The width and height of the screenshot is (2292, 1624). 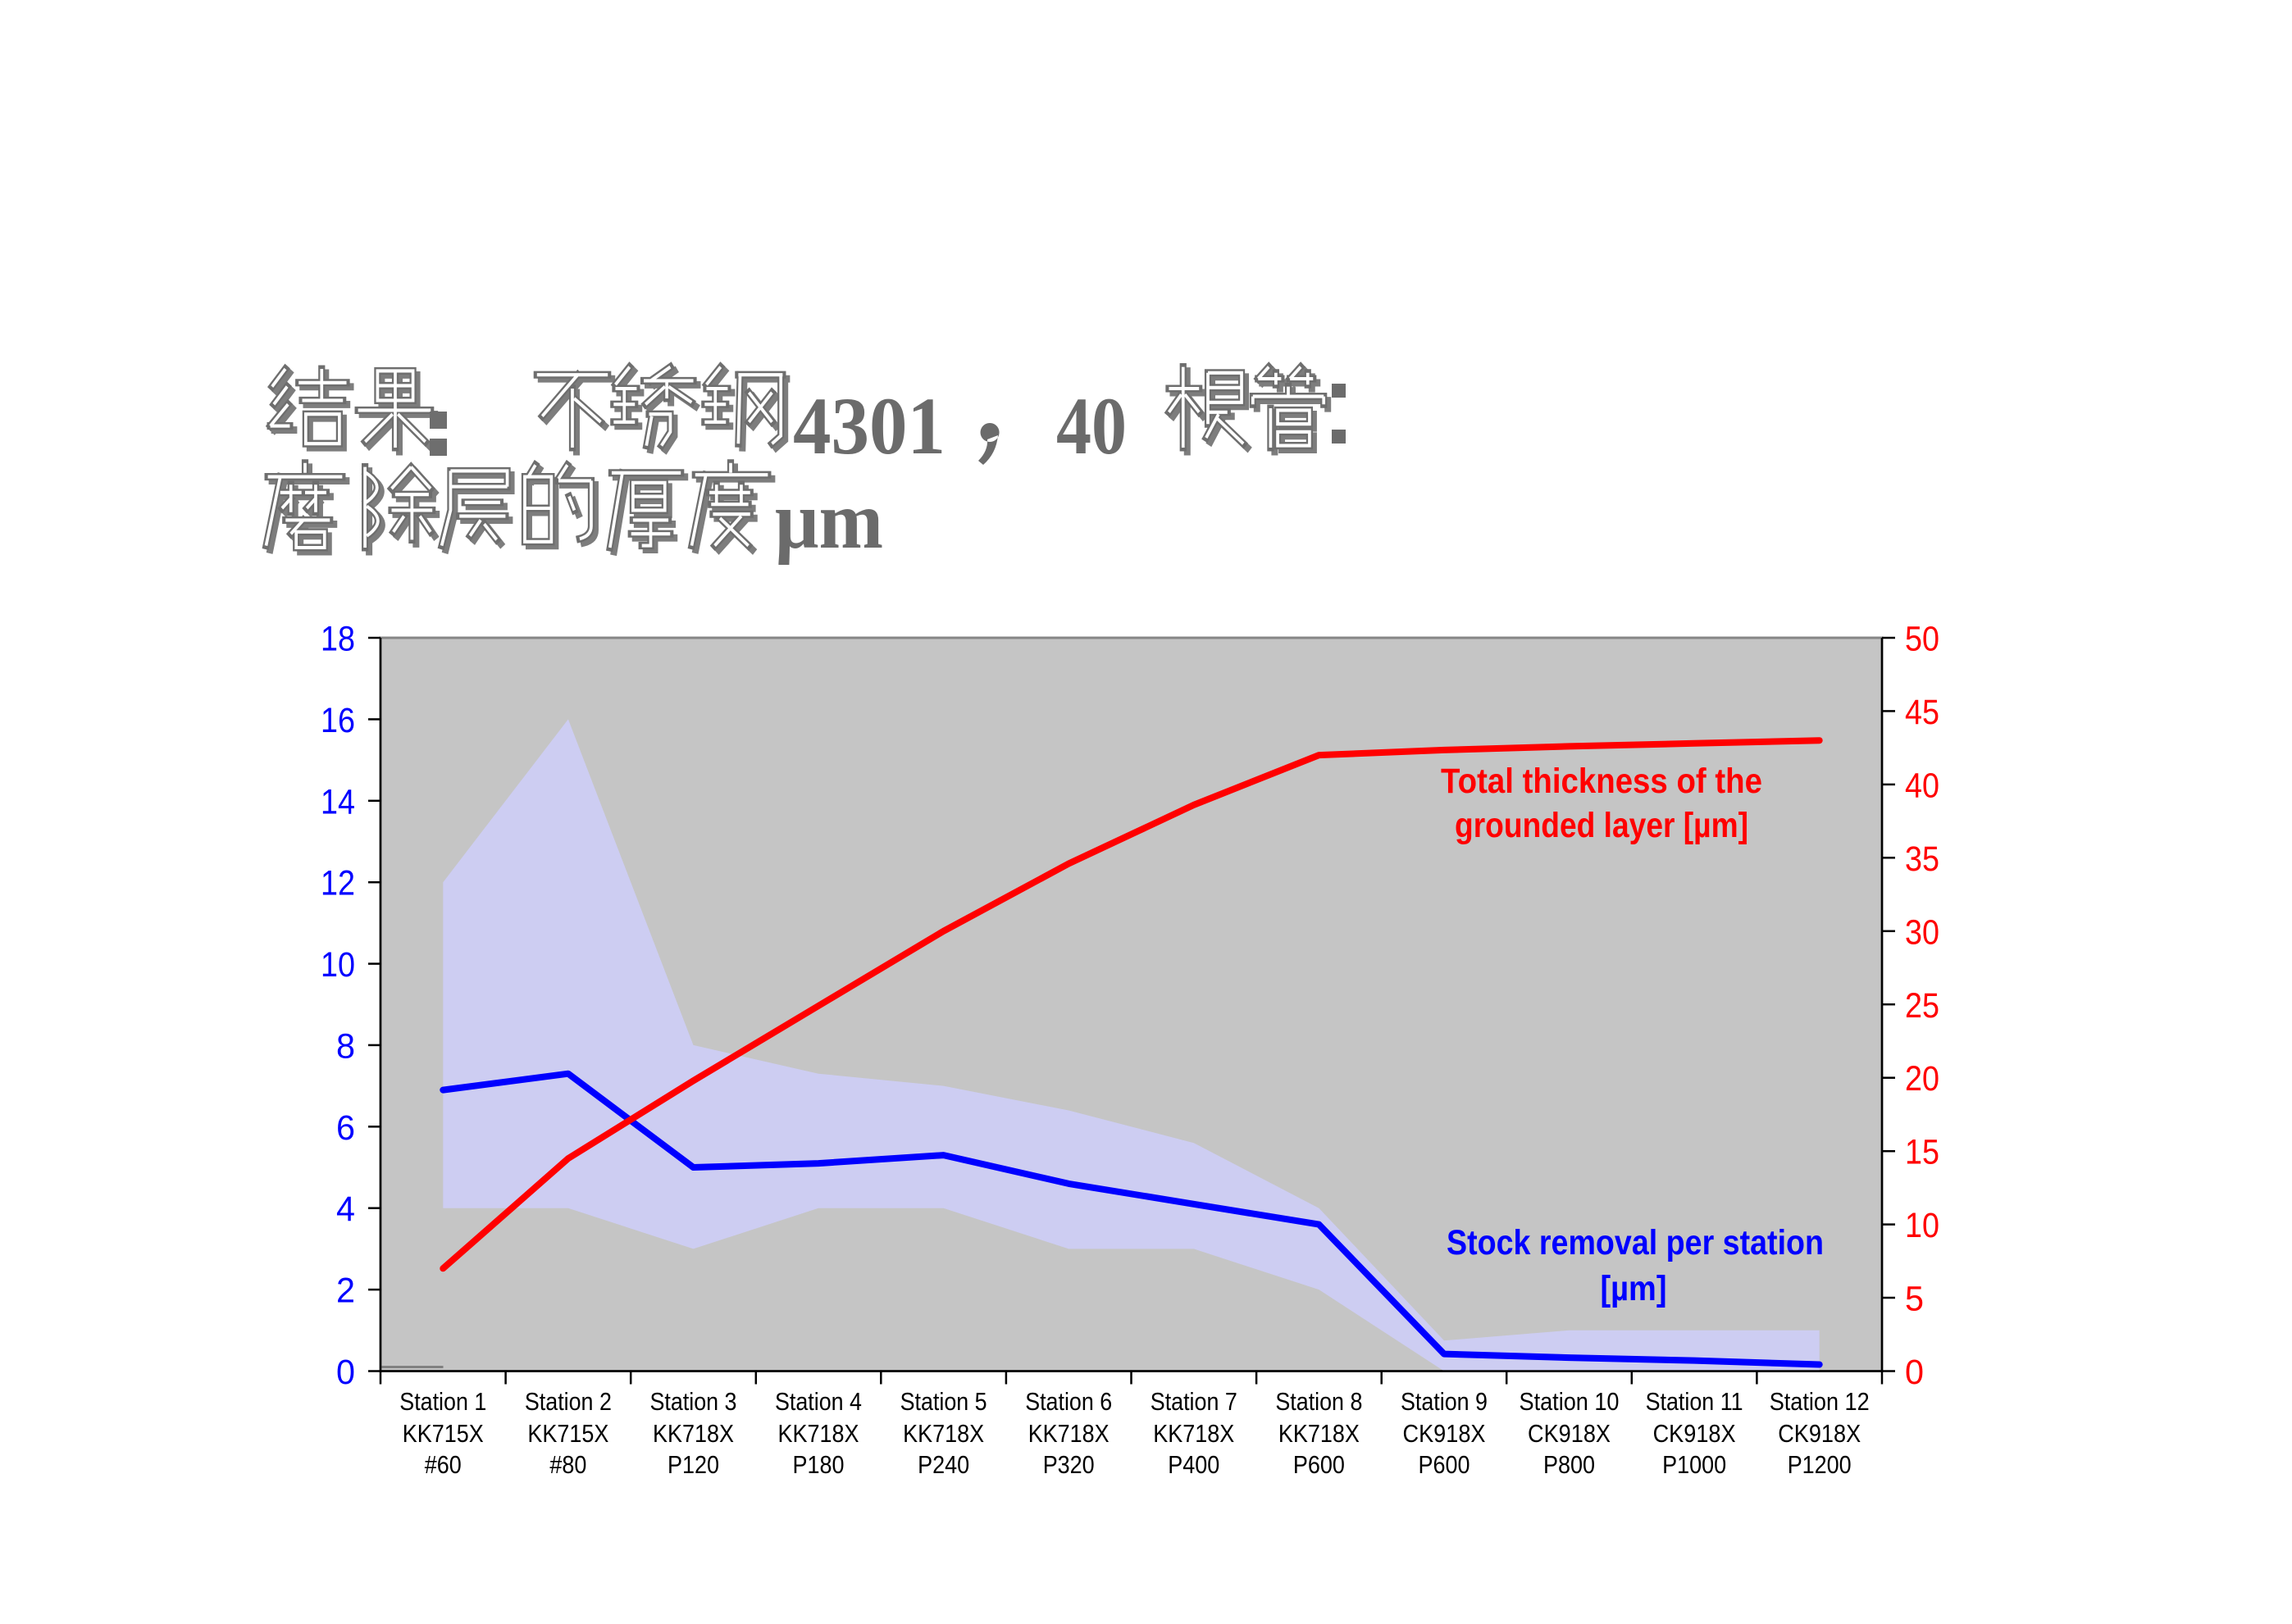 What do you see at coordinates (1922, 1006) in the screenshot?
I see `svg-text: 25` at bounding box center [1922, 1006].